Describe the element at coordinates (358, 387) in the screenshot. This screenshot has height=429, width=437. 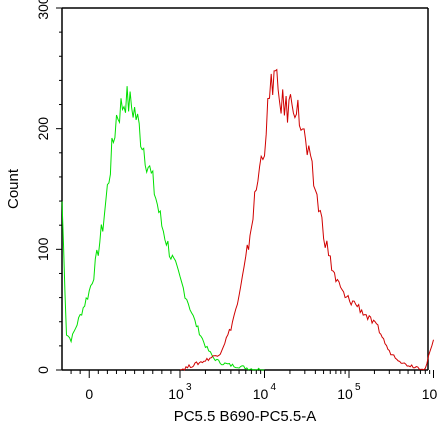
I see `x-tick-exponent: 5` at that location.